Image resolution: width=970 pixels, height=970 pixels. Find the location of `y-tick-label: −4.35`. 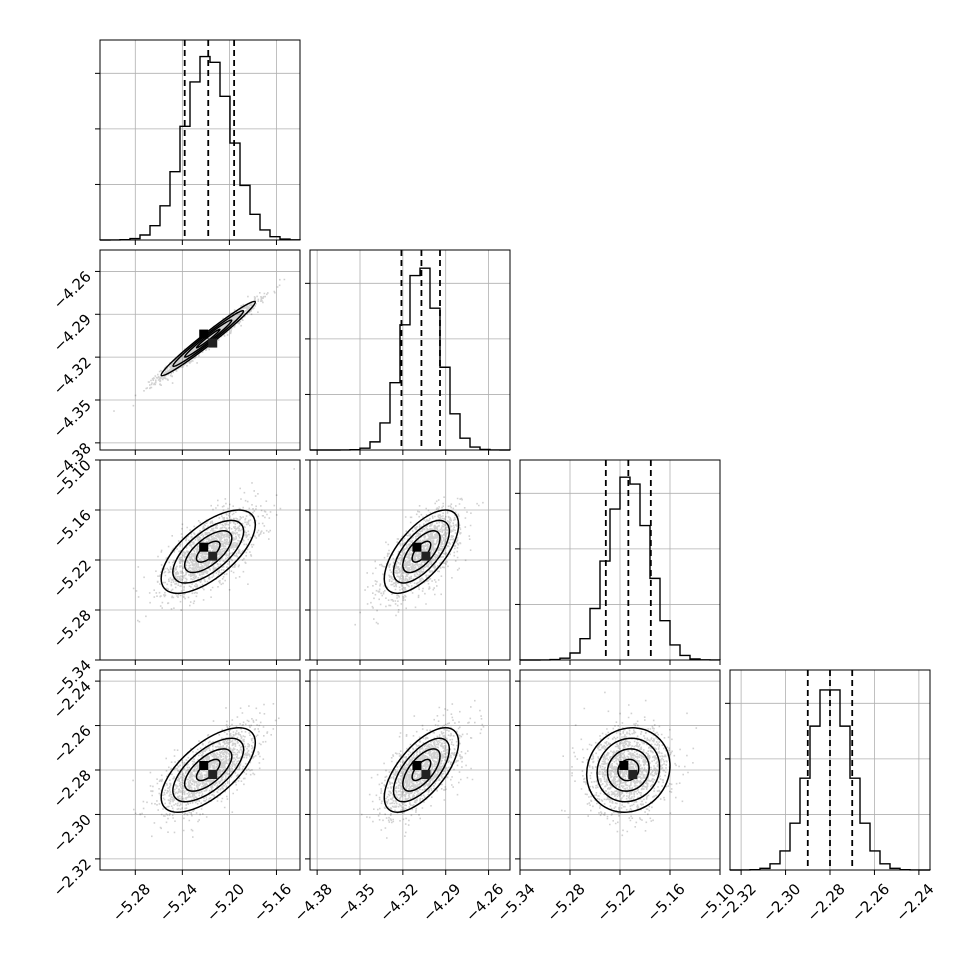

y-tick-label: −4.35 is located at coordinates (72, 418).